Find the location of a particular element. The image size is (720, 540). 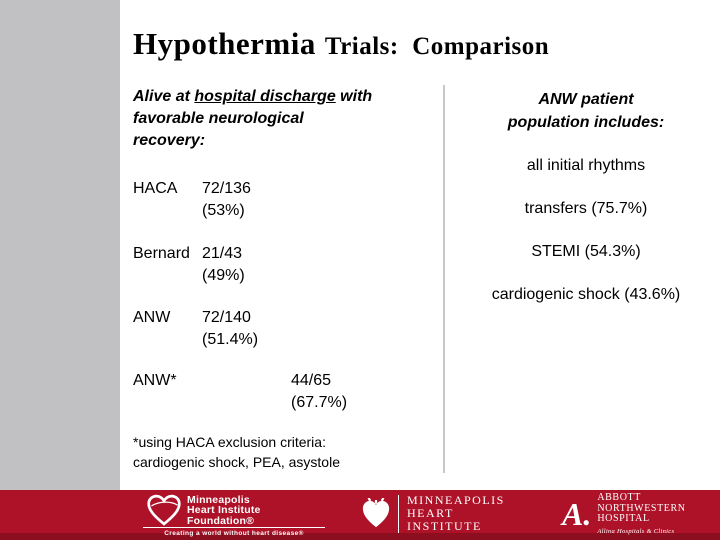

allina-a-icon: A. is located at coordinates (577, 513).